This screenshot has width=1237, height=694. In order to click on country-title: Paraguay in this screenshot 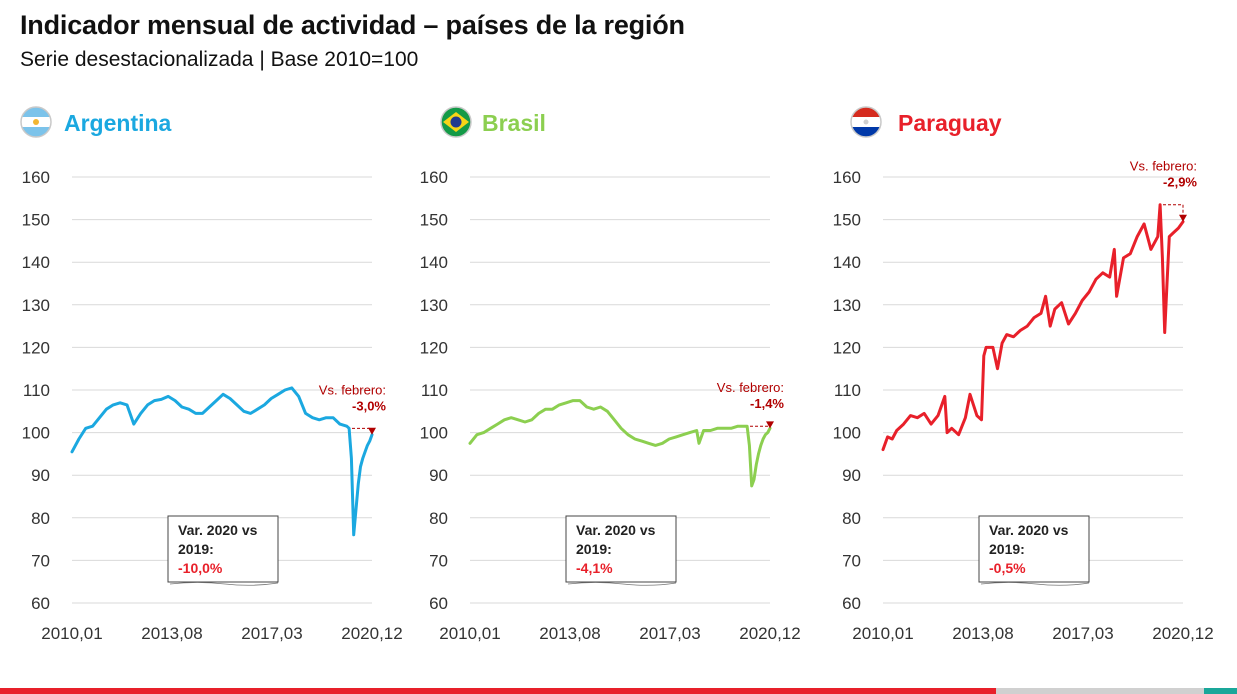, I will do `click(950, 123)`.